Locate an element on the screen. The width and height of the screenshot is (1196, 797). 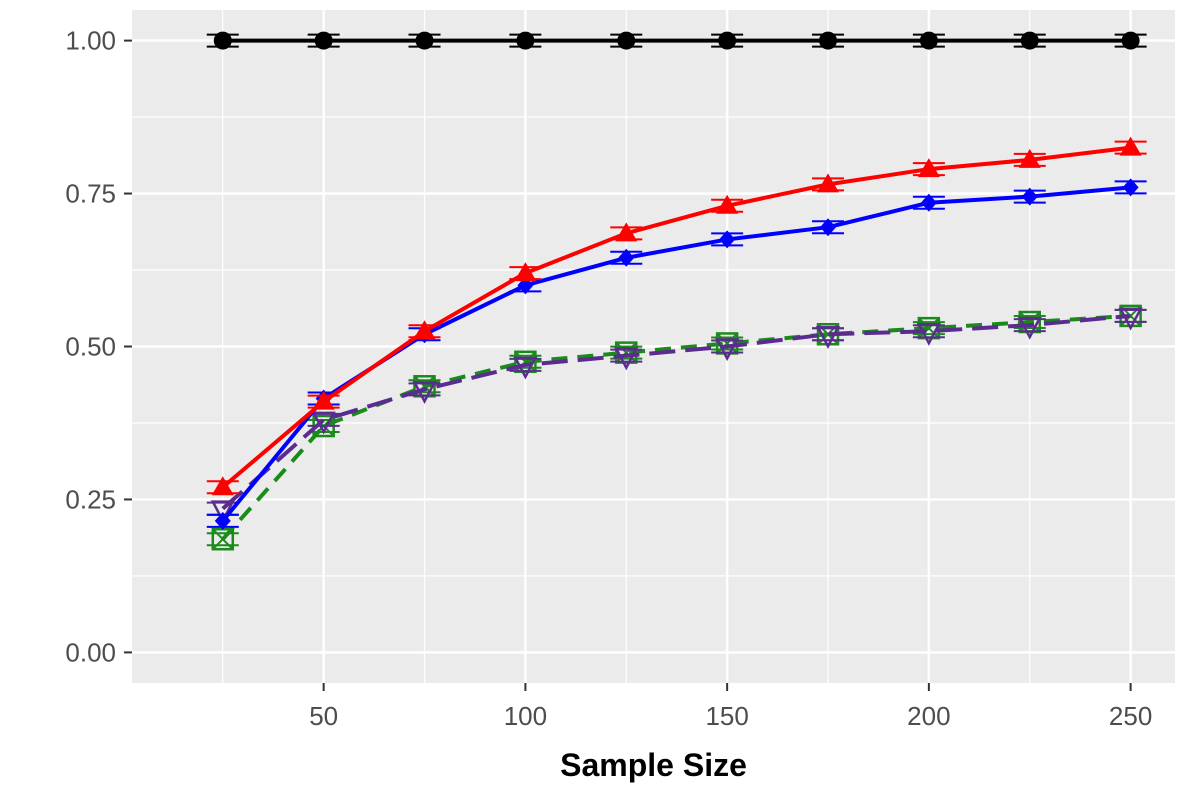
y-tick-label: 0.00 is located at coordinates (90, 652).